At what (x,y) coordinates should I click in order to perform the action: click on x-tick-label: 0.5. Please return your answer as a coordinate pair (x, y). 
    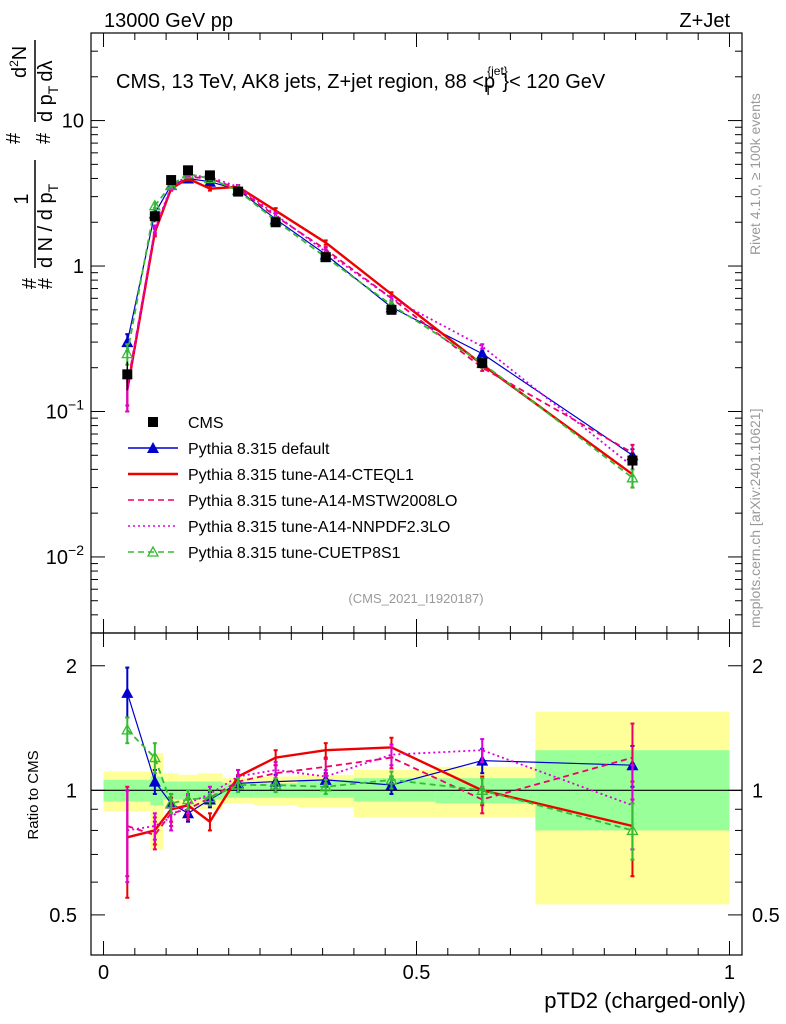
    Looking at the image, I should click on (417, 973).